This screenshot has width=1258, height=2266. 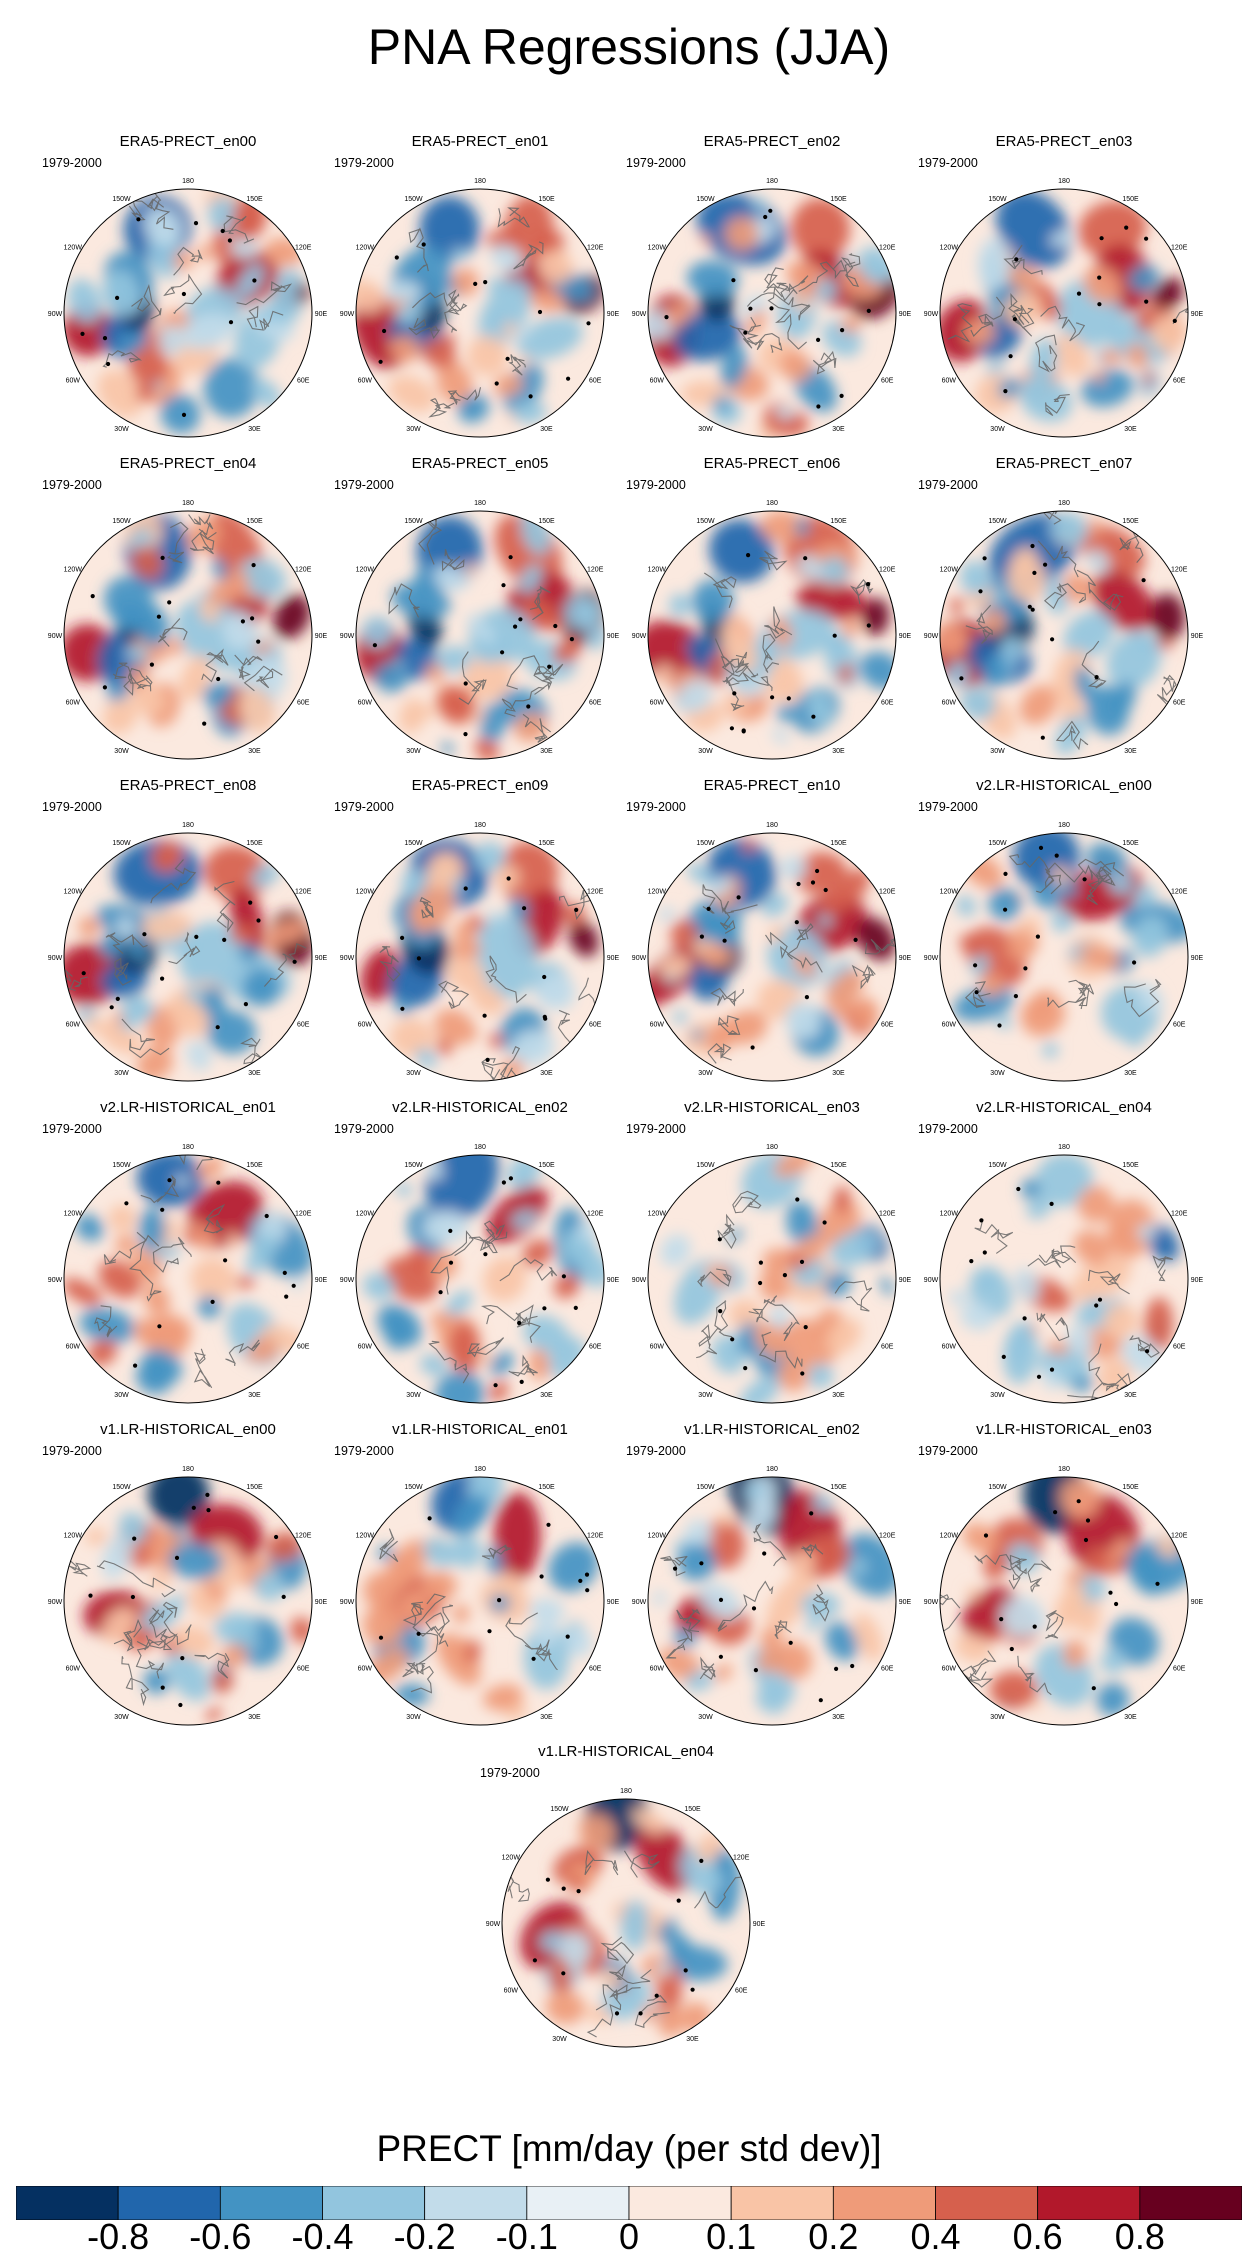 What do you see at coordinates (188, 463) in the screenshot?
I see `panel-title: ERA5-PRECT_en04` at bounding box center [188, 463].